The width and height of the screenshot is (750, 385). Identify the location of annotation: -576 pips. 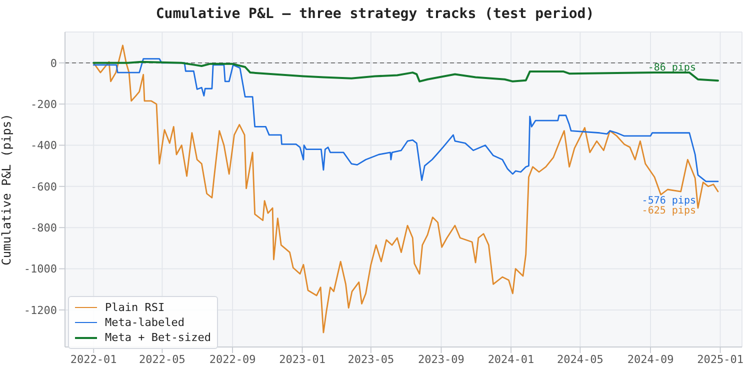
(669, 200).